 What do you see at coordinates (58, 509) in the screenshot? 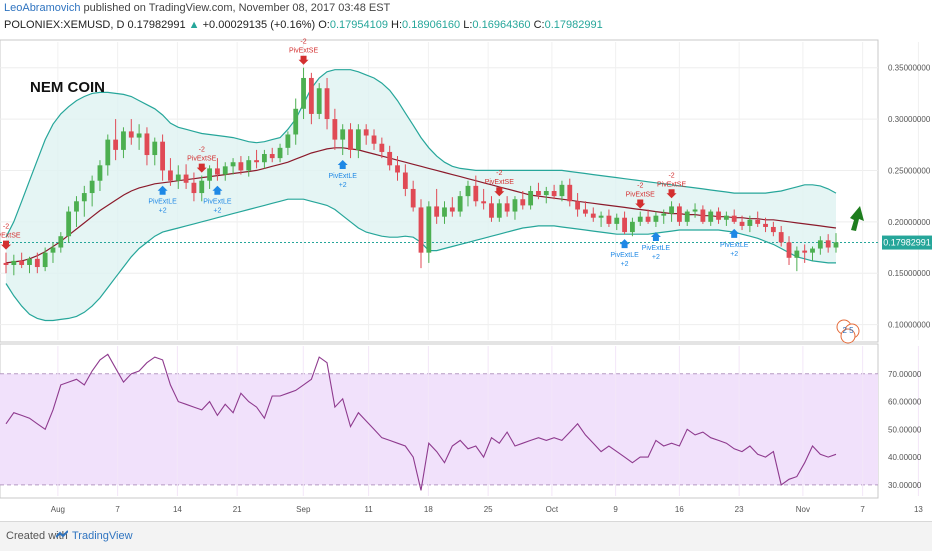
I see `time-tick-label: Aug` at bounding box center [58, 509].